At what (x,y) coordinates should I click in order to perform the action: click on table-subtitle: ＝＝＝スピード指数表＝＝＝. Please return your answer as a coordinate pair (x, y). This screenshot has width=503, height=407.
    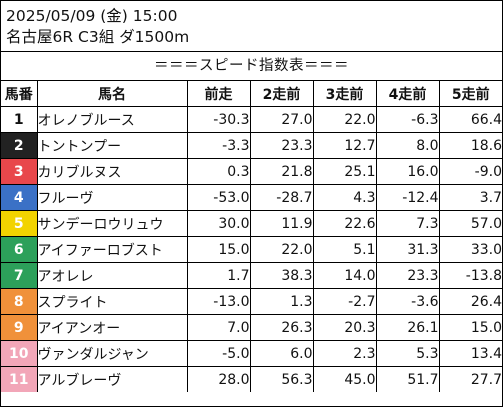
    Looking at the image, I should click on (251, 66).